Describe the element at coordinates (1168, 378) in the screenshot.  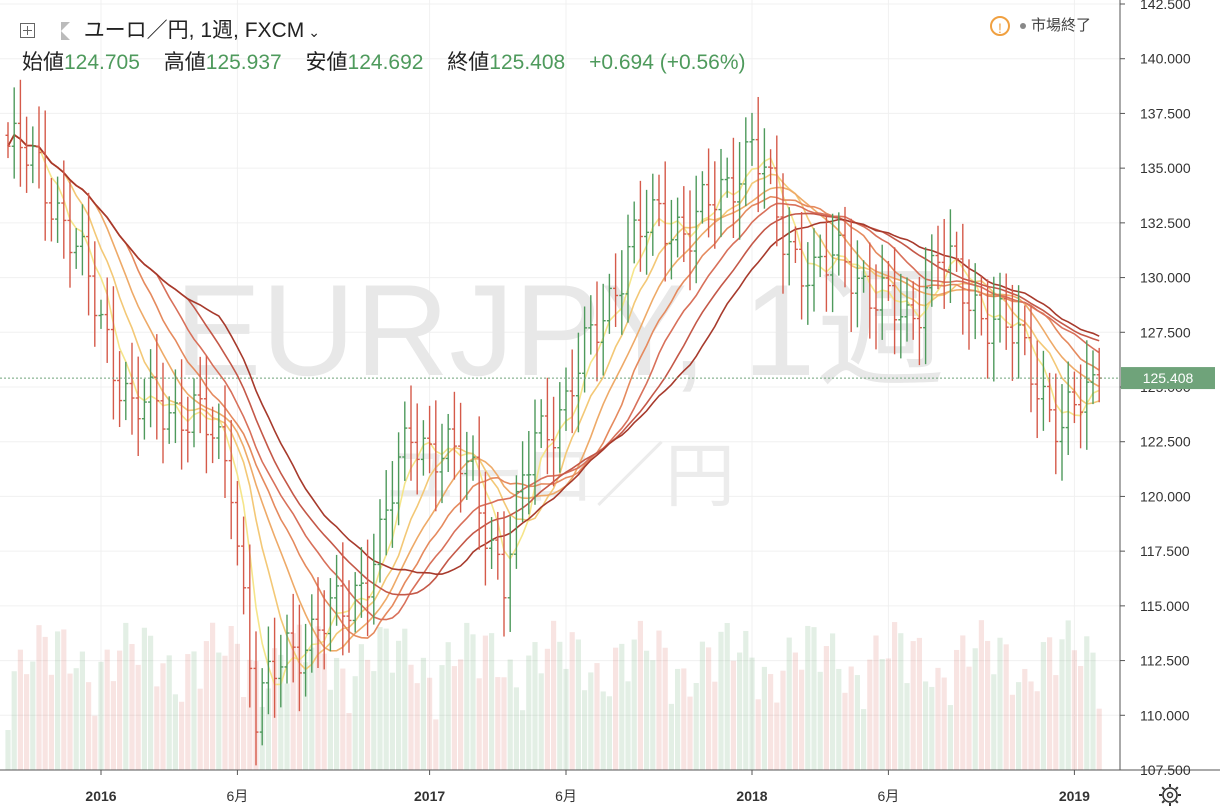
I see `current-price-label: 125.408` at that location.